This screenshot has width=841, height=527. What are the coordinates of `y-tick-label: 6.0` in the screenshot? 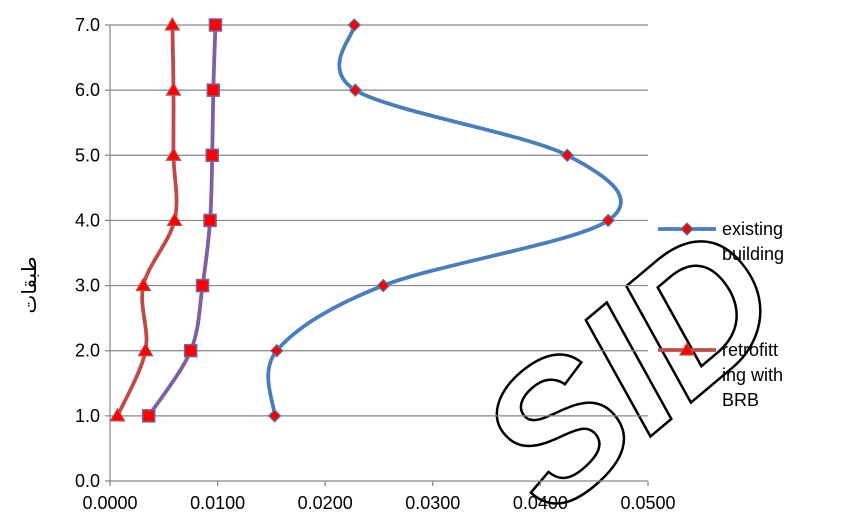 It's located at (87, 90).